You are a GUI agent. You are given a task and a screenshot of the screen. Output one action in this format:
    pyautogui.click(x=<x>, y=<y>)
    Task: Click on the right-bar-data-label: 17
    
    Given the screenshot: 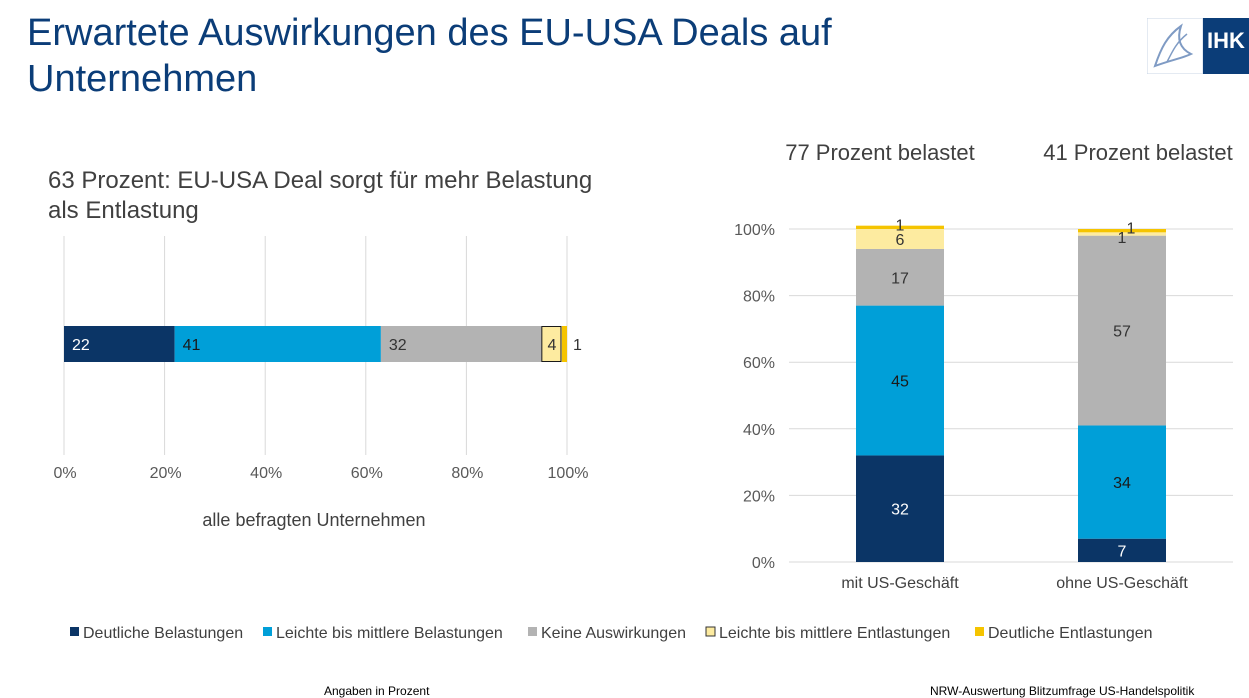 What is the action you would take?
    pyautogui.click(x=900, y=278)
    